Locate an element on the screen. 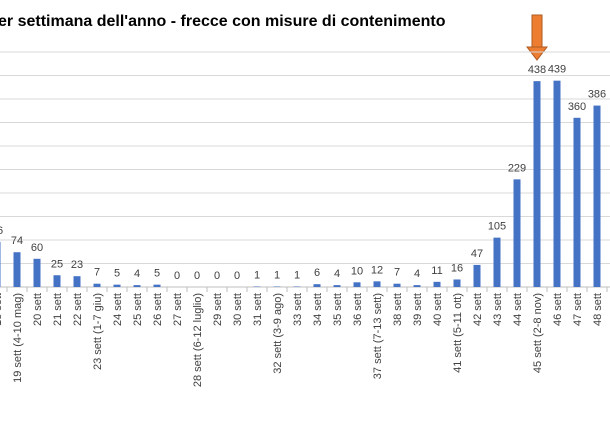  value-label: 74 is located at coordinates (17, 241).